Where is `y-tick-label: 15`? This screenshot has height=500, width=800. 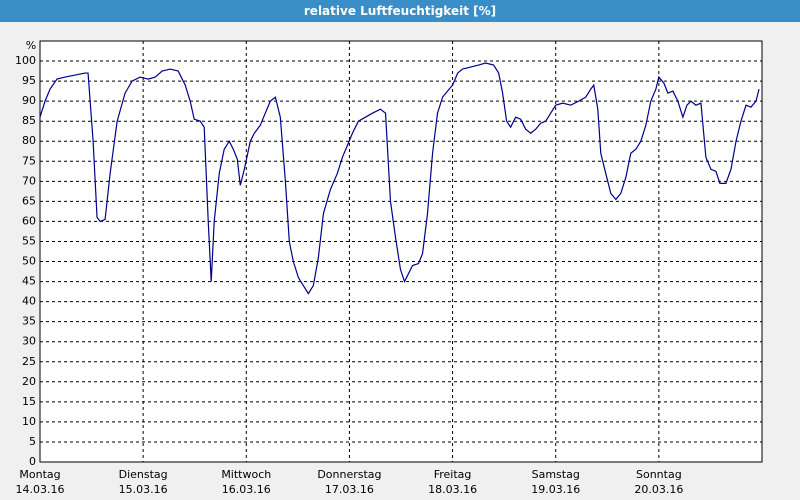
y-tick-label: 15 is located at coordinates (29, 401).